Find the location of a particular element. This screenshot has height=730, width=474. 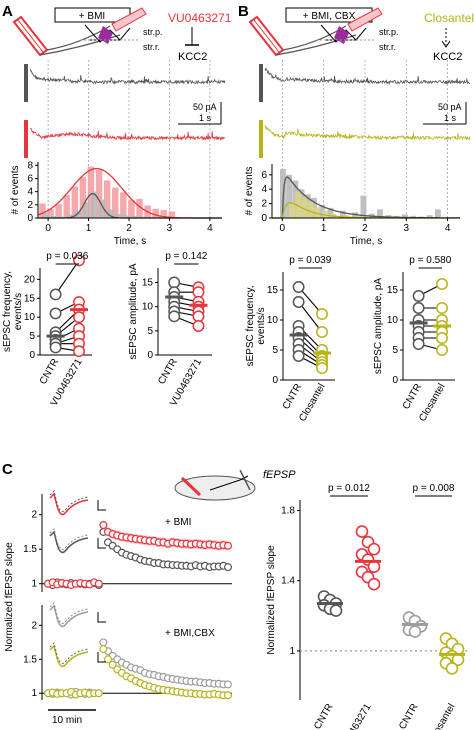

C-time-cbx-y-tick-label: 1.5 is located at coordinates (30, 659).